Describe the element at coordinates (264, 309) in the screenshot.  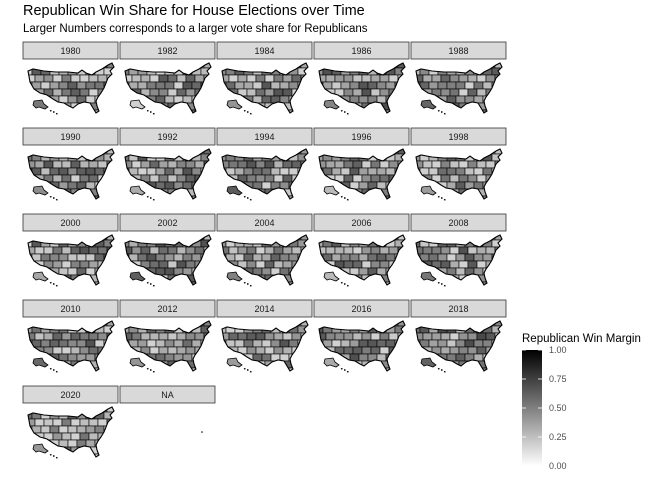
I see `facet-label: 2014` at that location.